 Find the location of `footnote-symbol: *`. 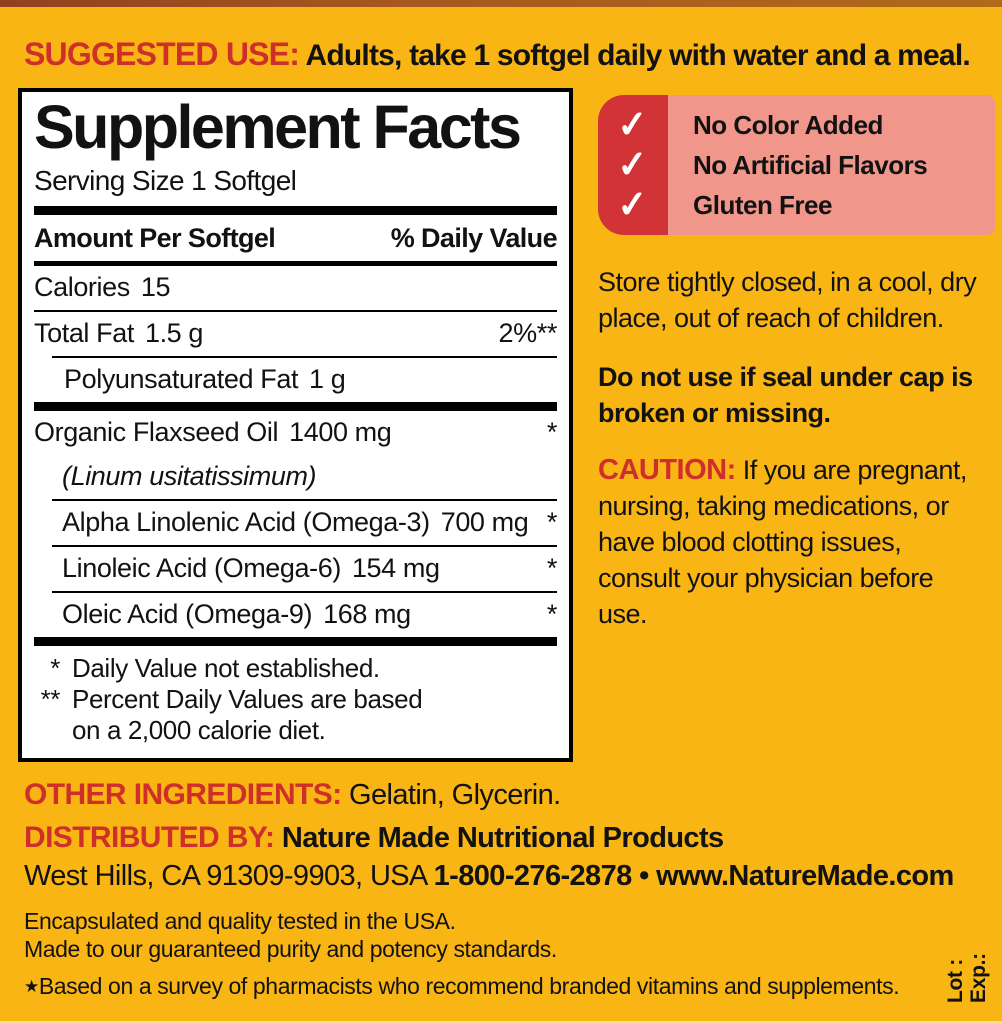

footnote-symbol: * is located at coordinates (55, 668).